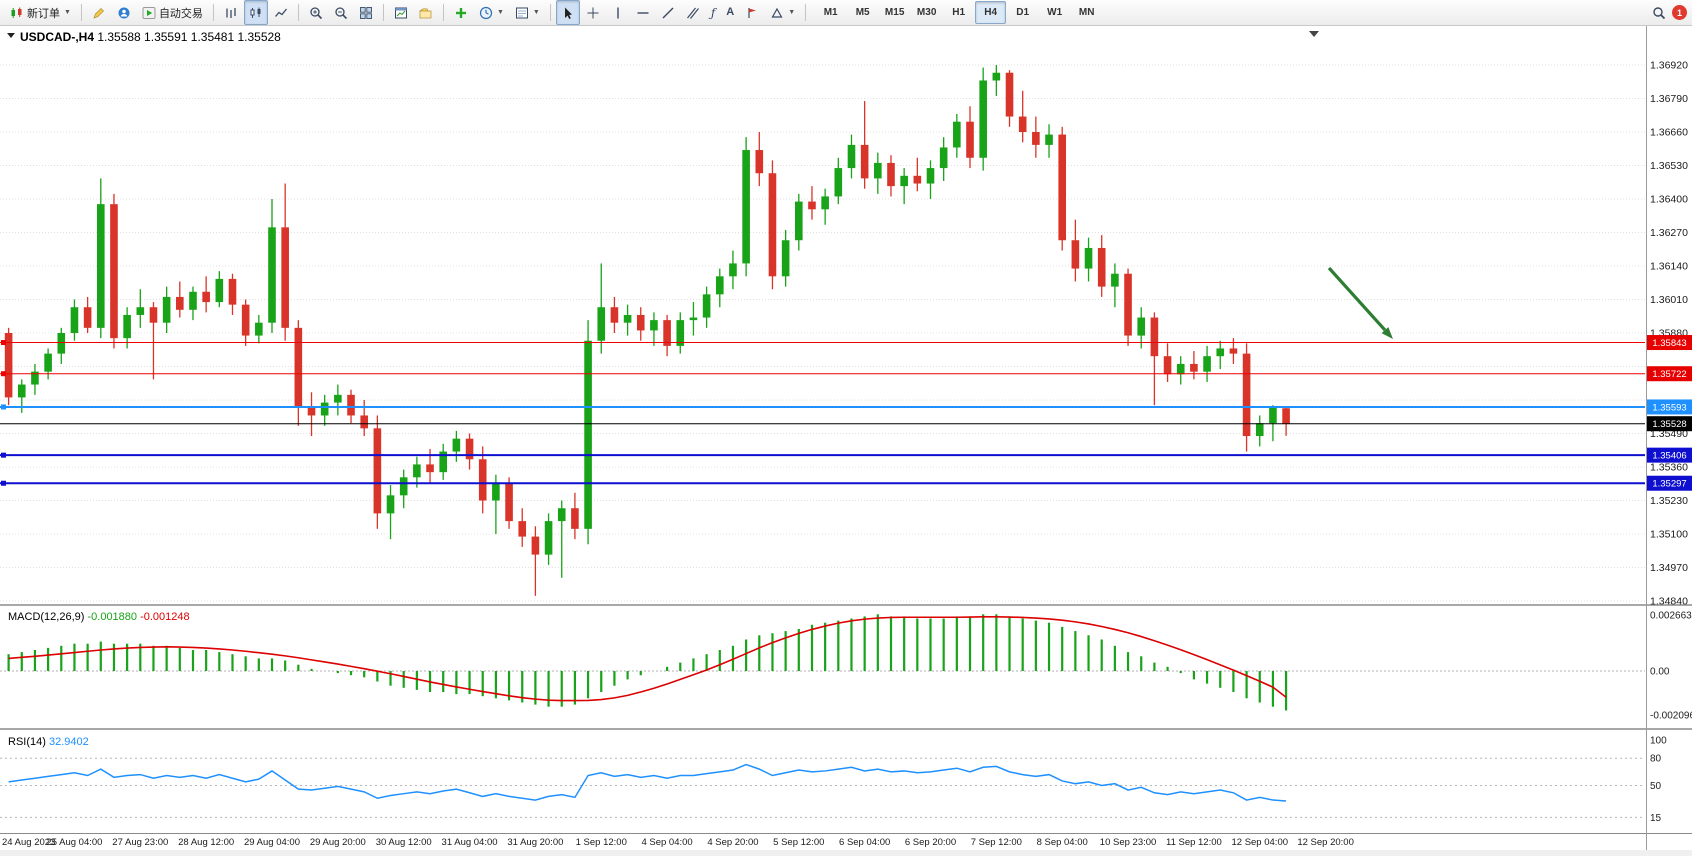 Image resolution: width=1692 pixels, height=856 pixels. What do you see at coordinates (172, 12) in the screenshot?
I see `auto-trading-button: 自动交易` at bounding box center [172, 12].